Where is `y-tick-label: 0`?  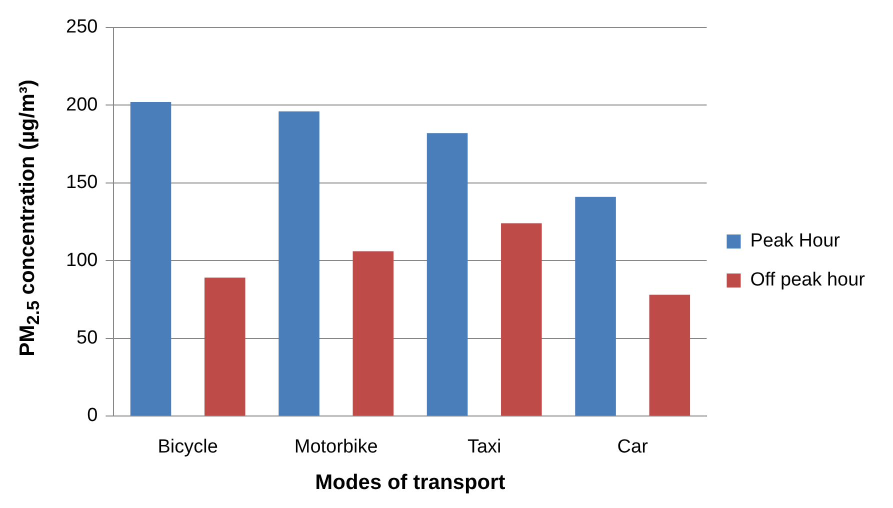
y-tick-label: 0 is located at coordinates (92, 415).